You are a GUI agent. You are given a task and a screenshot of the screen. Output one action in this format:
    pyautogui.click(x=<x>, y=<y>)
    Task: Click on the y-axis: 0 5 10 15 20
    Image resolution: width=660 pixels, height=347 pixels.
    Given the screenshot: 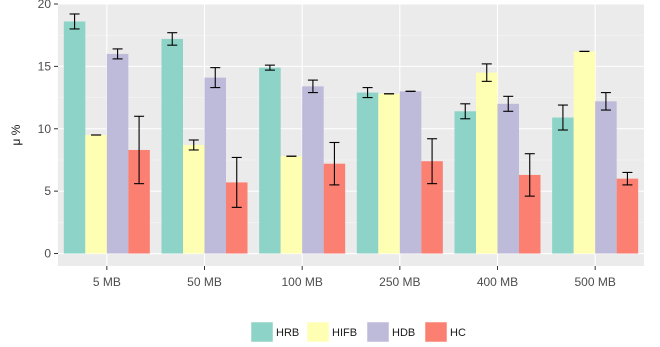 What is the action you would take?
    pyautogui.click(x=48, y=130)
    